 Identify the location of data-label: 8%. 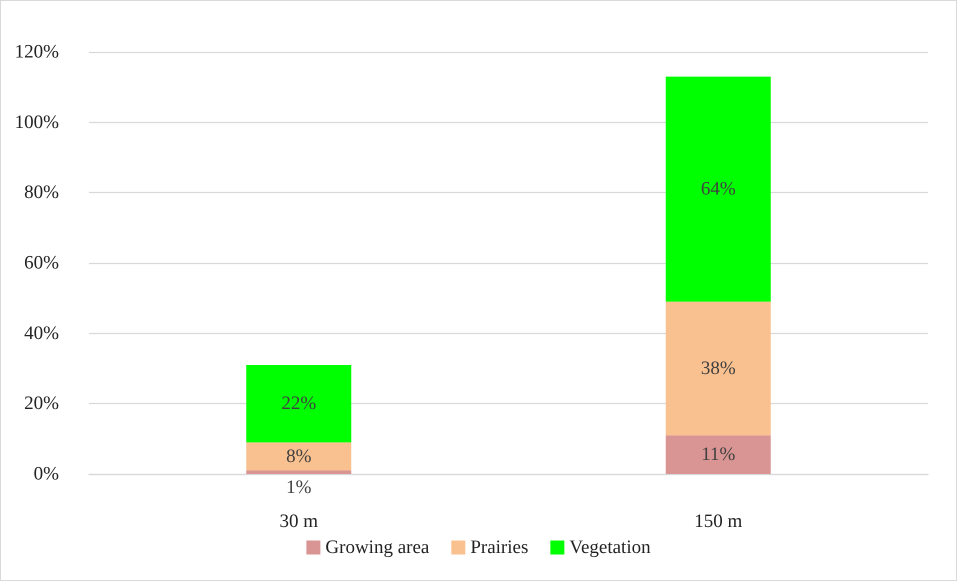
(299, 456).